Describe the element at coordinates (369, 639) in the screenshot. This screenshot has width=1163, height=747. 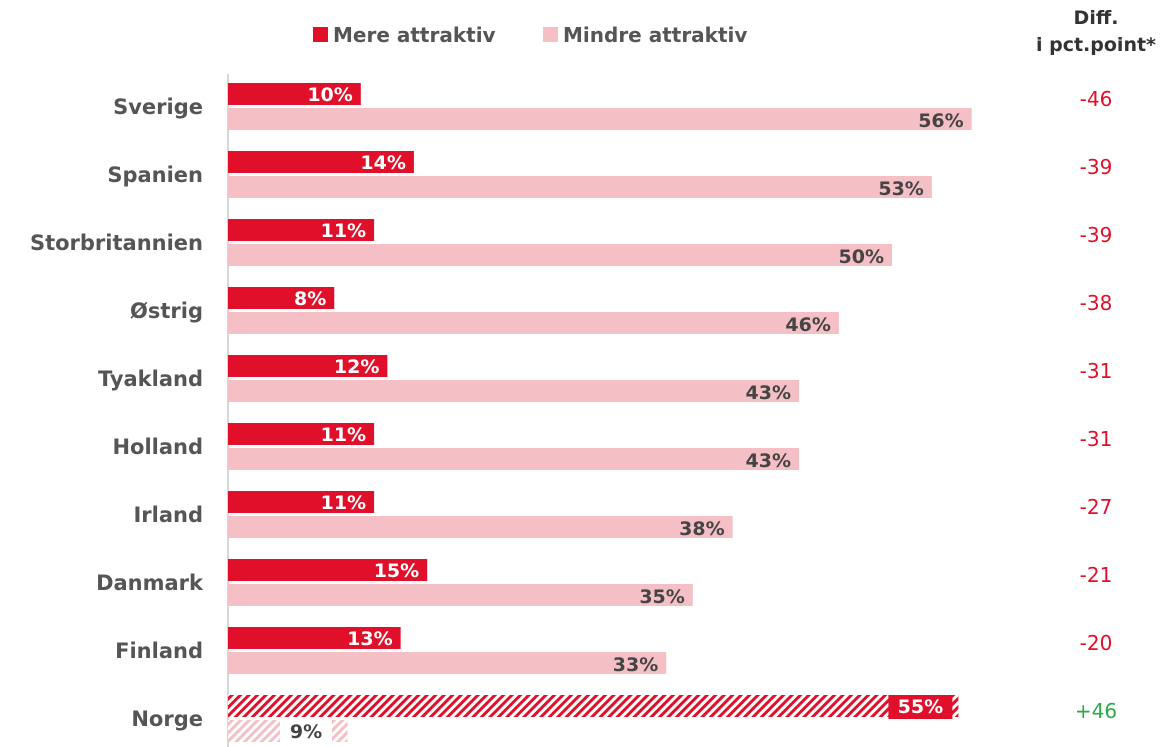
I see `bar-more-value-label: 13%` at that location.